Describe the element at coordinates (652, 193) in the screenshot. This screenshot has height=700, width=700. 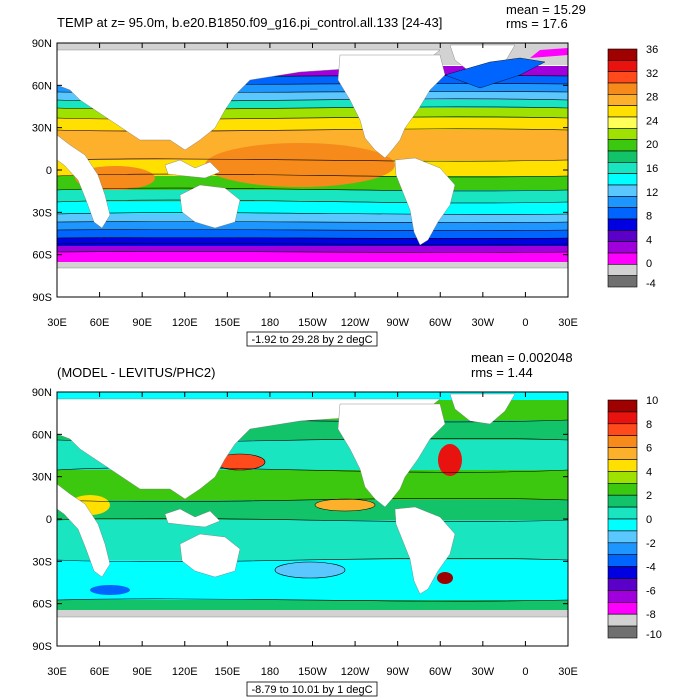
I see `colorbar-label: 12` at that location.